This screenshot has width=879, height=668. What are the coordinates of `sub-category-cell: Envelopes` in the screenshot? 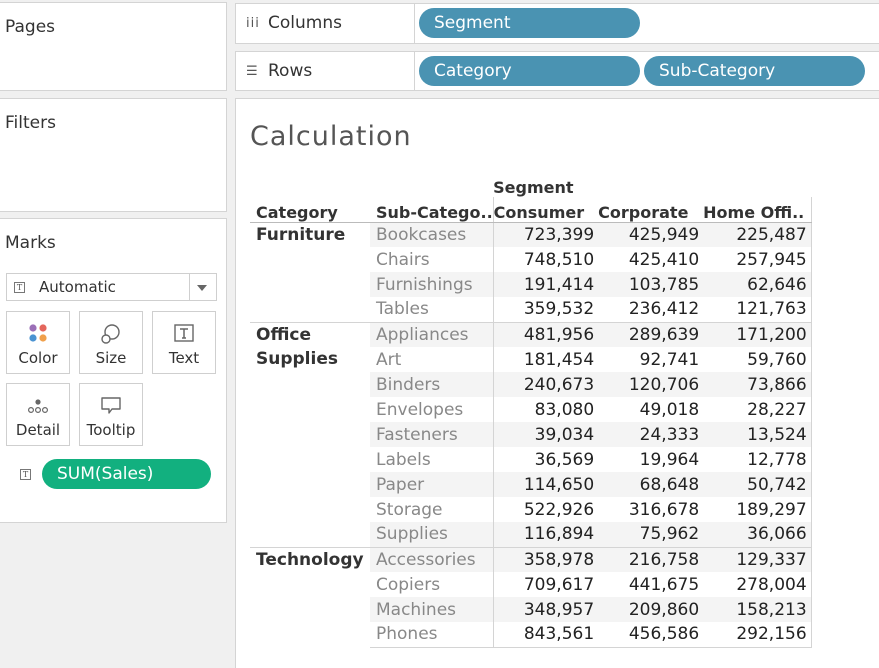 It's located at (420, 409).